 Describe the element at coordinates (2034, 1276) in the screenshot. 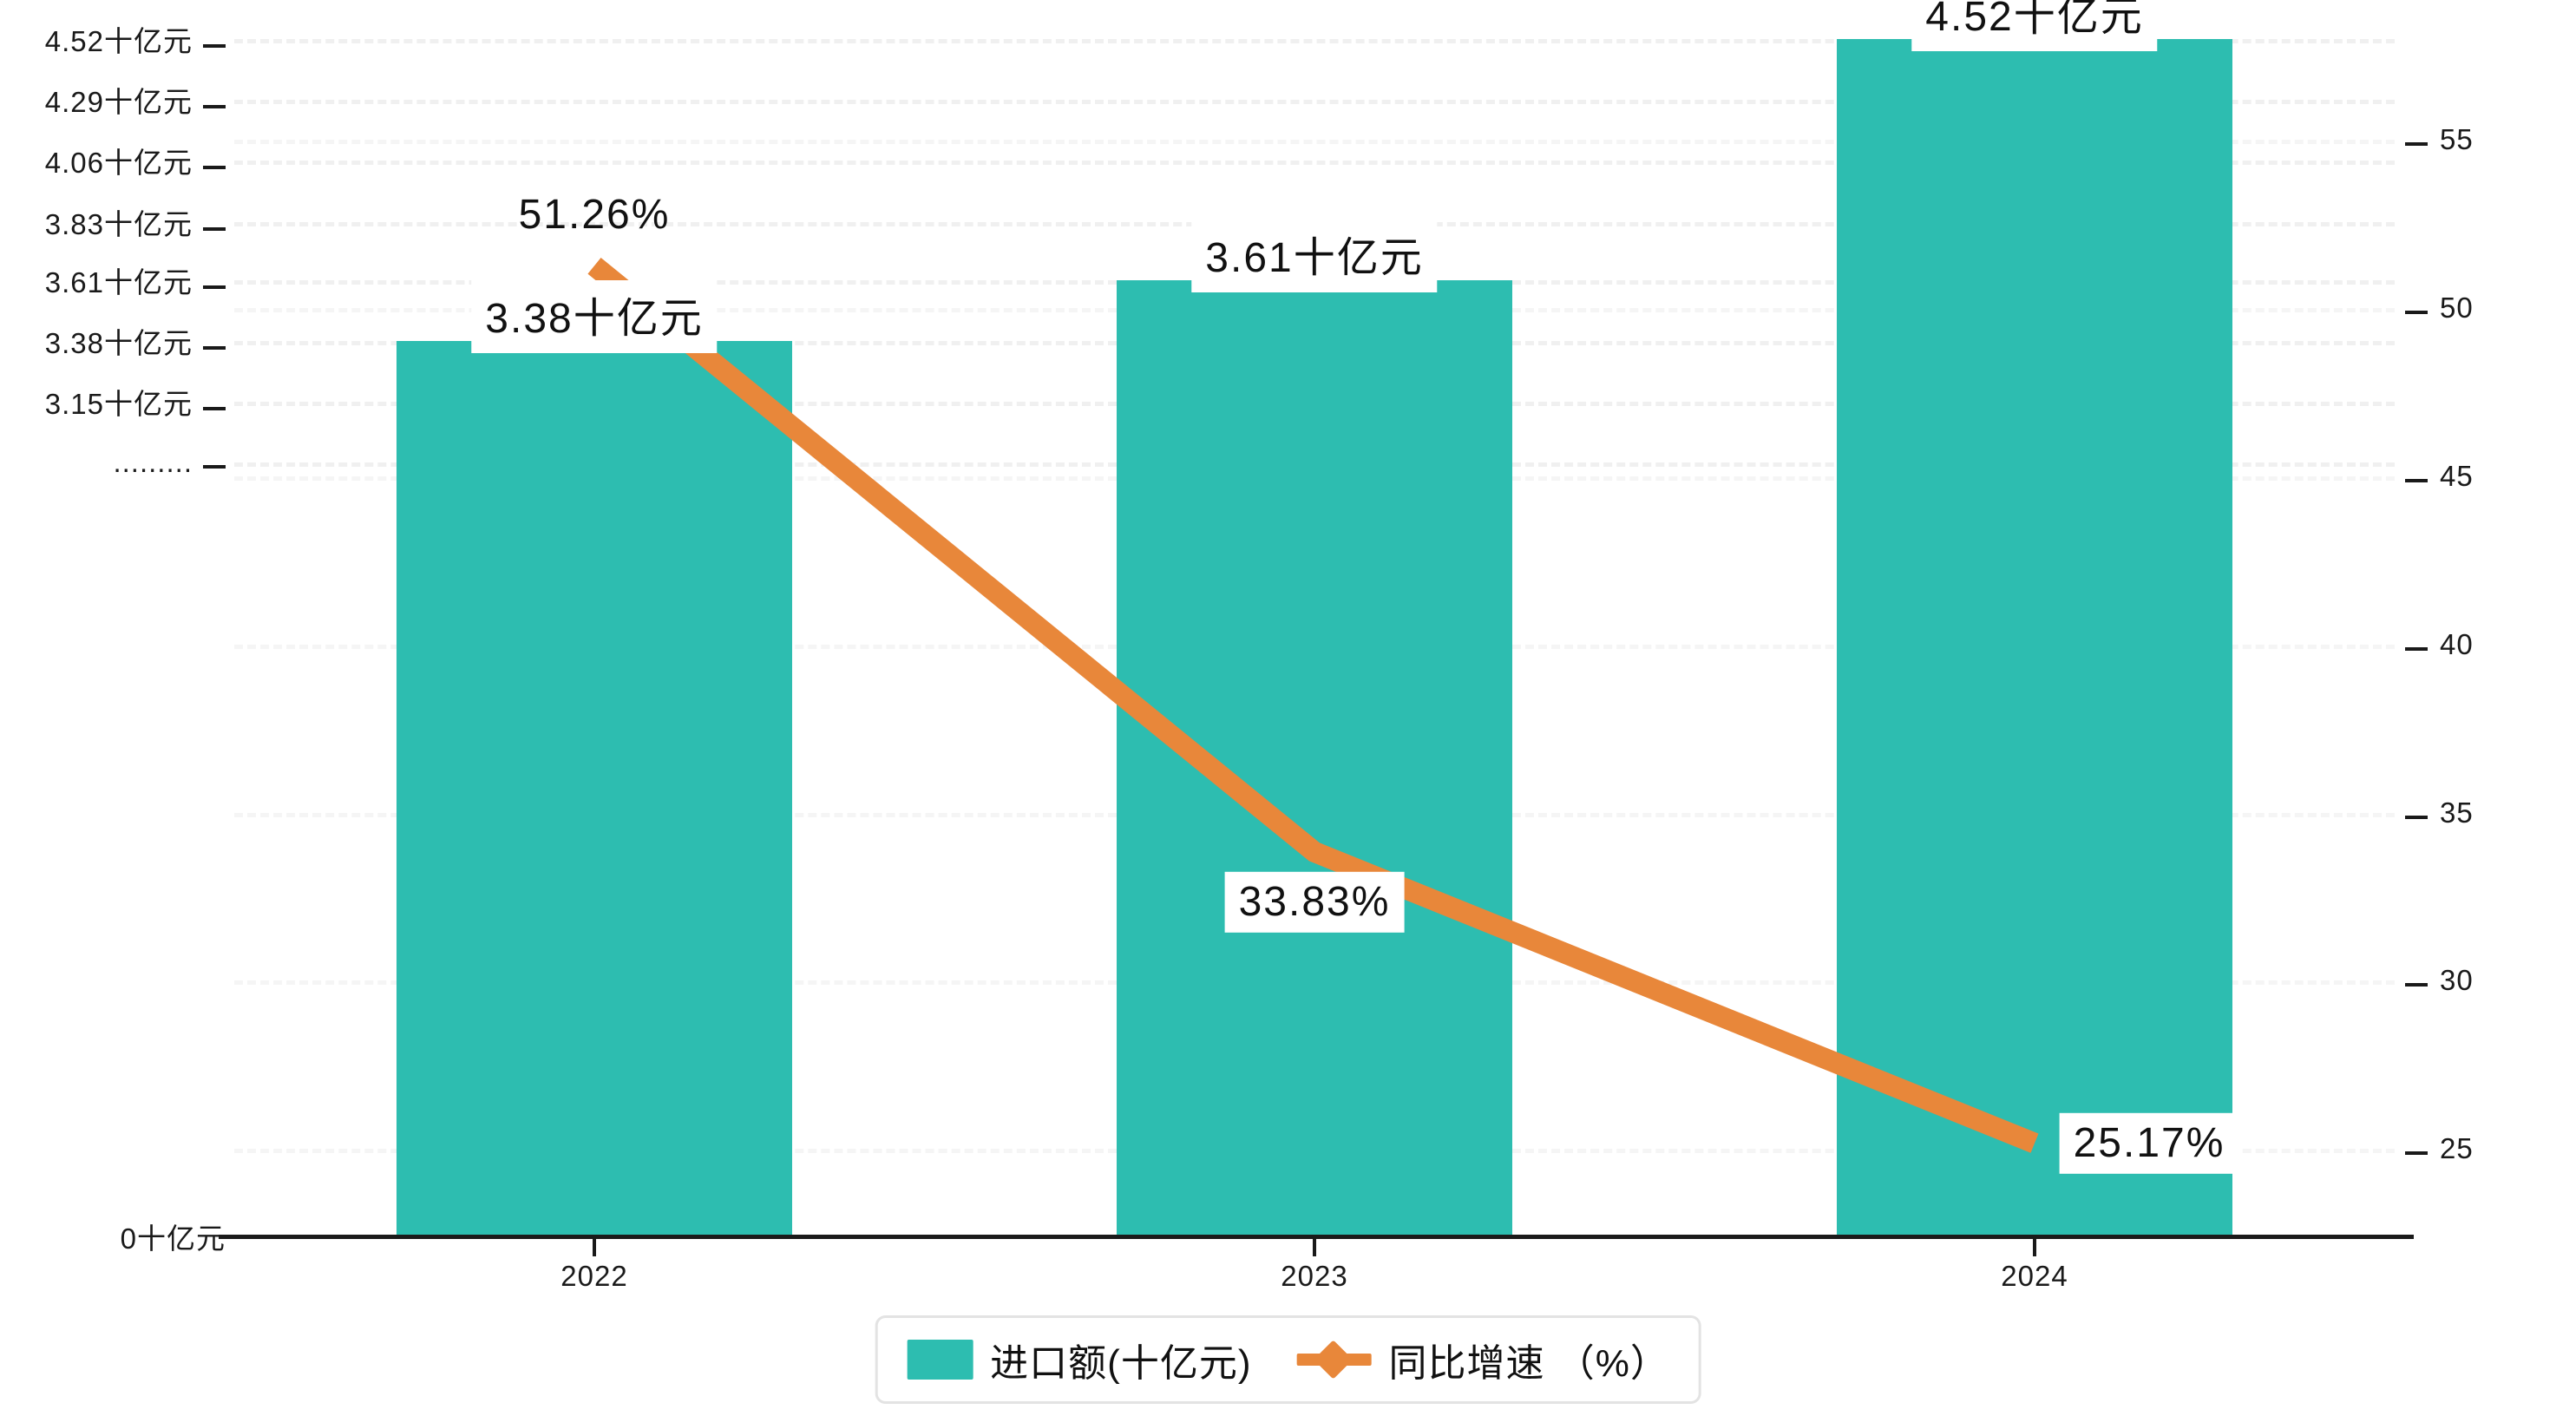

I see `x-tick-label-2024: 2024` at that location.